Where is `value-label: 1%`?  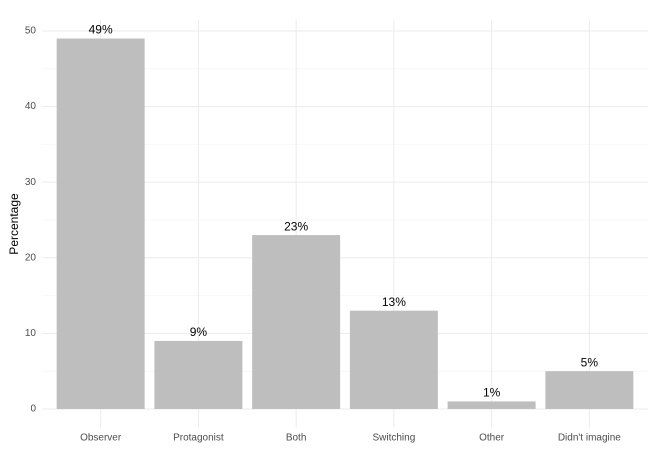
value-label: 1% is located at coordinates (492, 393).